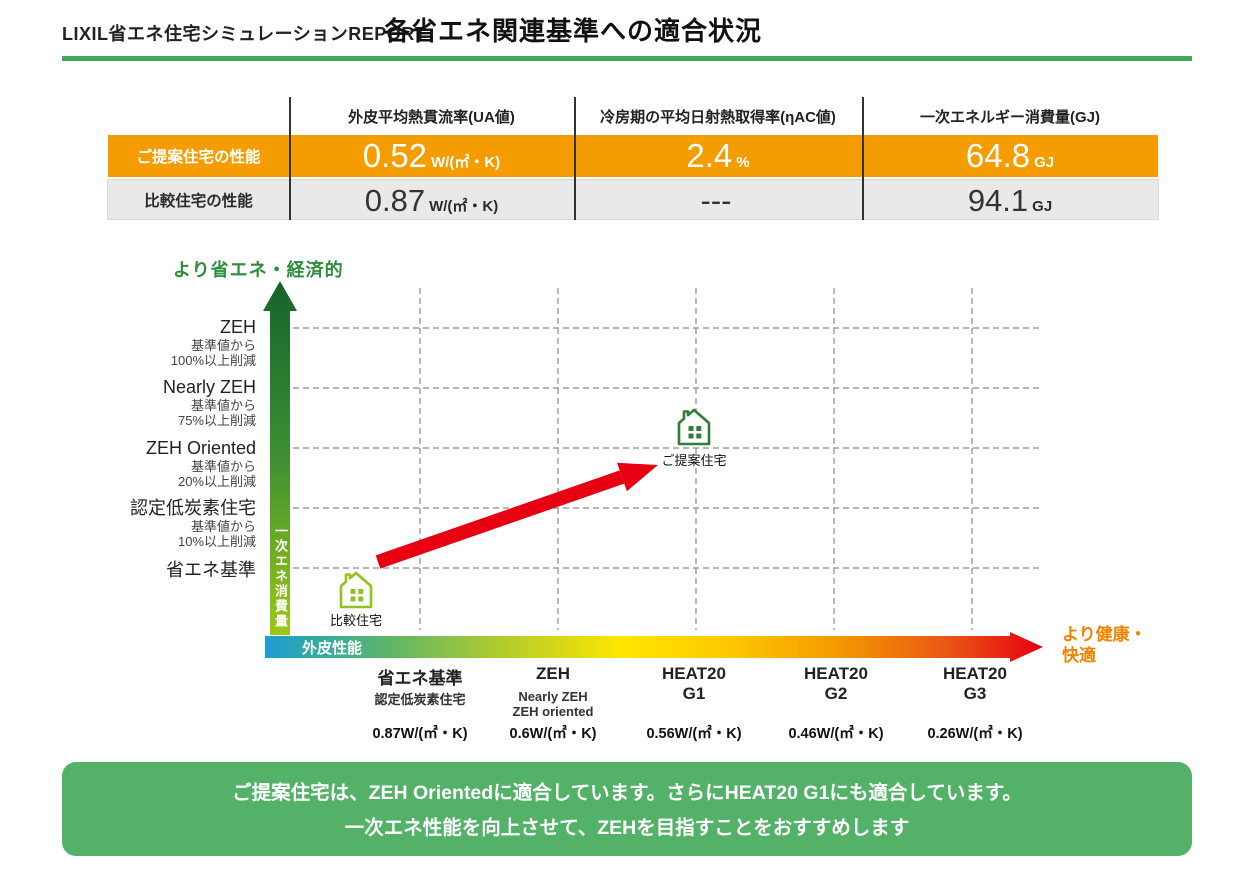 The height and width of the screenshot is (871, 1254). Describe the element at coordinates (694, 427) in the screenshot. I see `proposal-house-icon` at that location.